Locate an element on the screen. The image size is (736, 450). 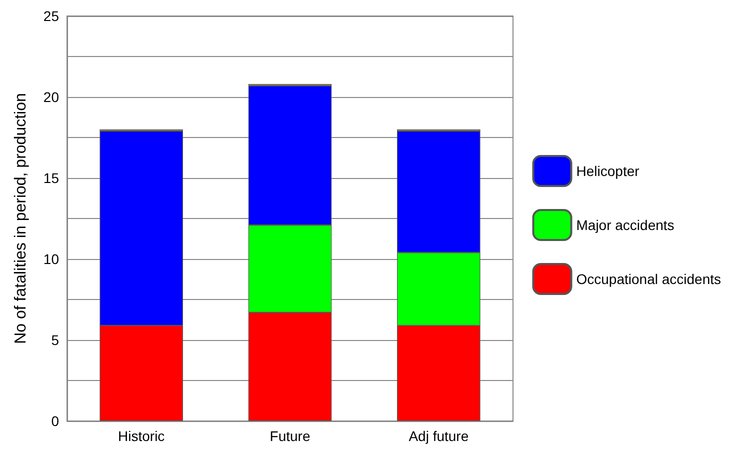
legend-label: Helicopter is located at coordinates (608, 171).